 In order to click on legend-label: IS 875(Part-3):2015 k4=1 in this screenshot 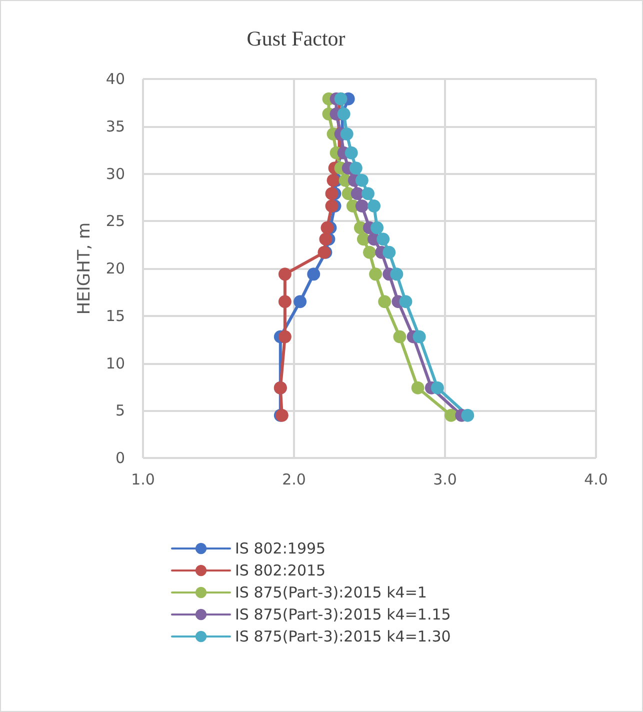, I will do `click(331, 593)`.